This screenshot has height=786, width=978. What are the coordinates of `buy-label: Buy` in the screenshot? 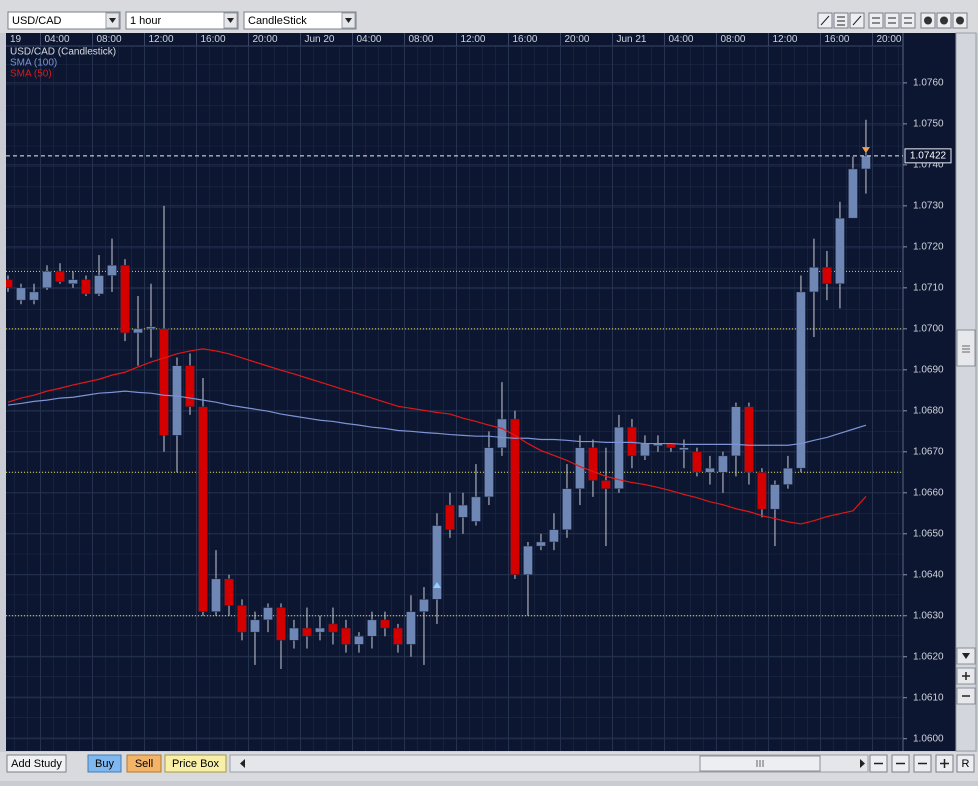 It's located at (104, 764).